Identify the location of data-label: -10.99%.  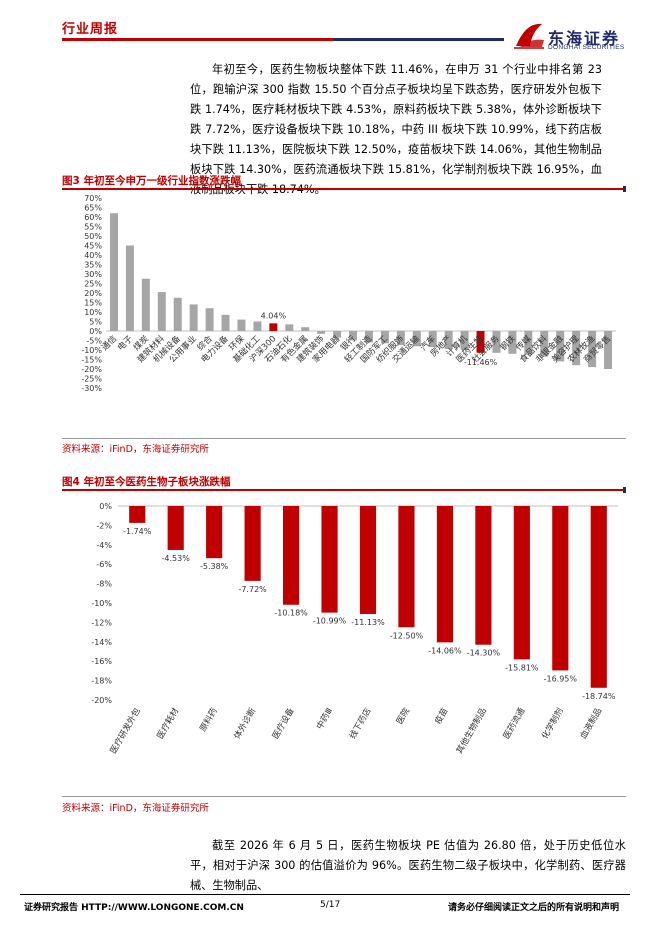
(330, 621).